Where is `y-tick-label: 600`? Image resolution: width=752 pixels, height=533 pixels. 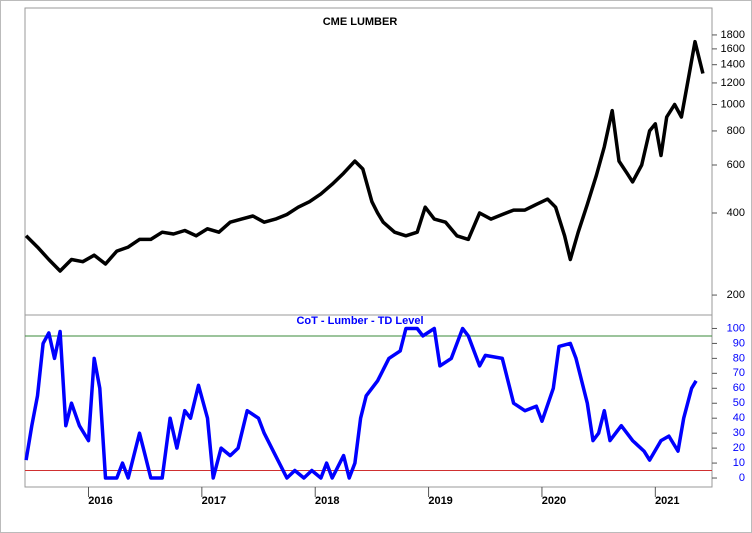
y-tick-label: 600 is located at coordinates (736, 165).